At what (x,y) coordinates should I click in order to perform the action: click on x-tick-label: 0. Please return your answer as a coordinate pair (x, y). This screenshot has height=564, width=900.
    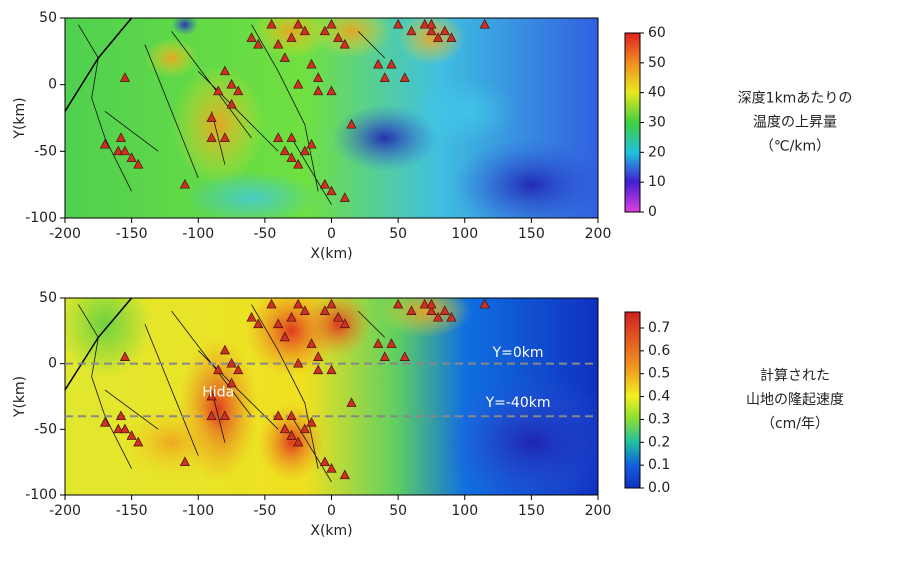
    Looking at the image, I should click on (331, 511).